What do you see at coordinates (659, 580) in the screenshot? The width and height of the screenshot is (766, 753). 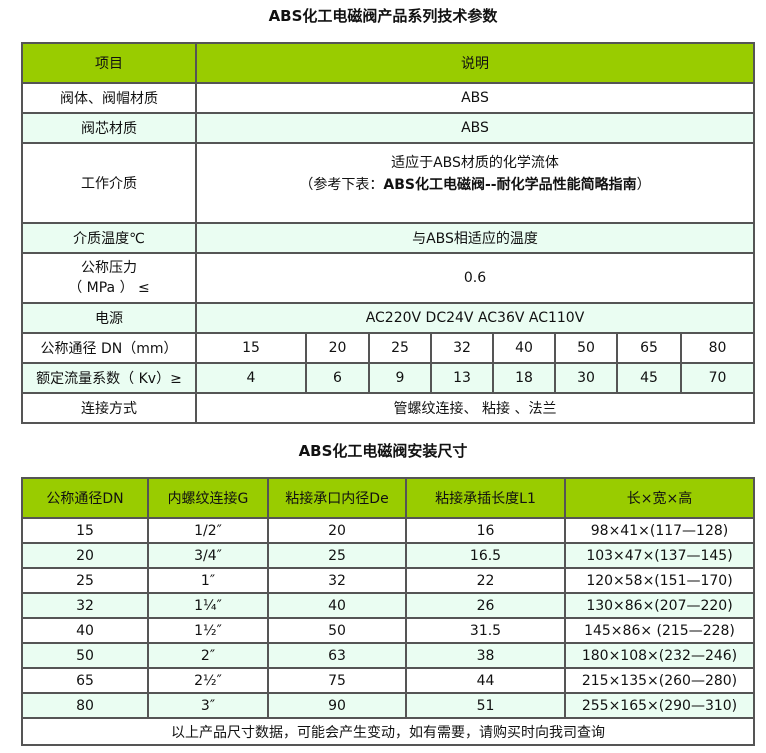 I see `table-cell: 120×58×(151—170)` at bounding box center [659, 580].